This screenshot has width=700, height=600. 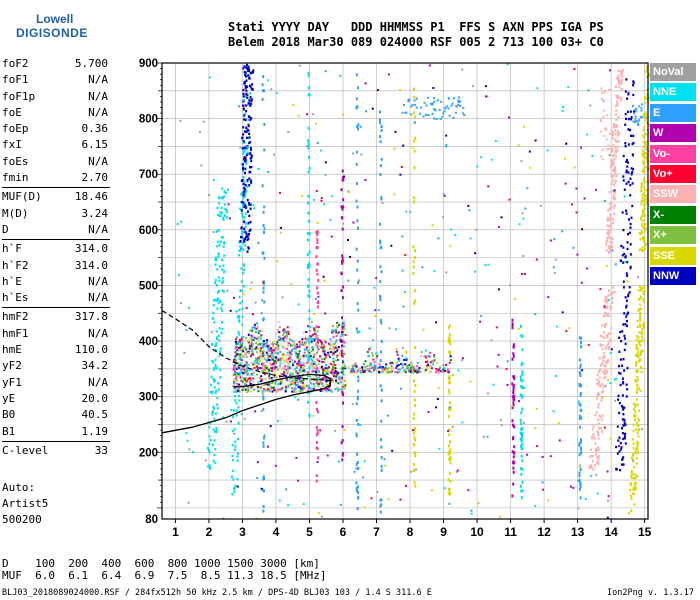 What do you see at coordinates (95, 366) in the screenshot?
I see `param-value: 34.2` at bounding box center [95, 366].